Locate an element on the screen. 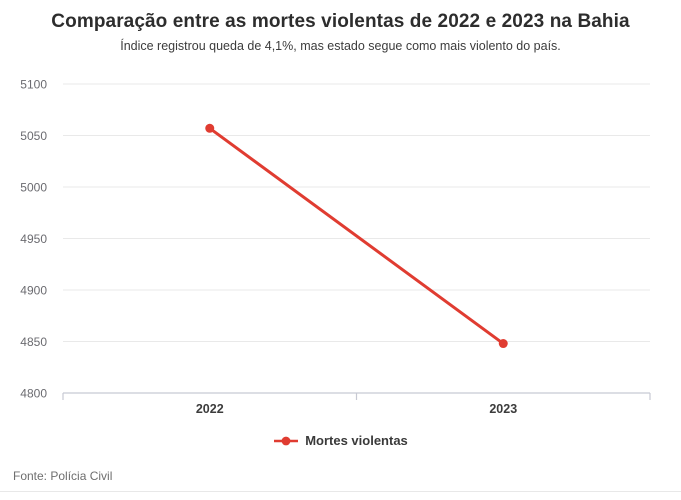 This screenshot has height=500, width=681. y-tick-label: 4900 is located at coordinates (33, 291).